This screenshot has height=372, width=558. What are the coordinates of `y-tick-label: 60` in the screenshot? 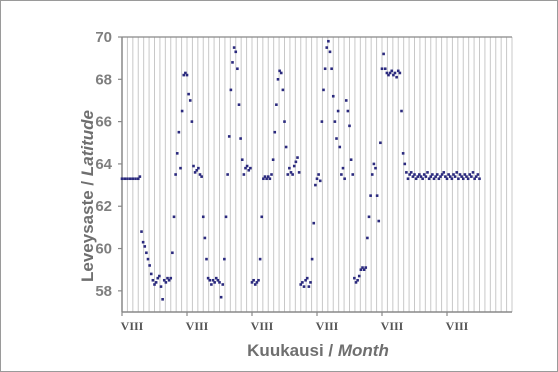 It's located at (103, 249).